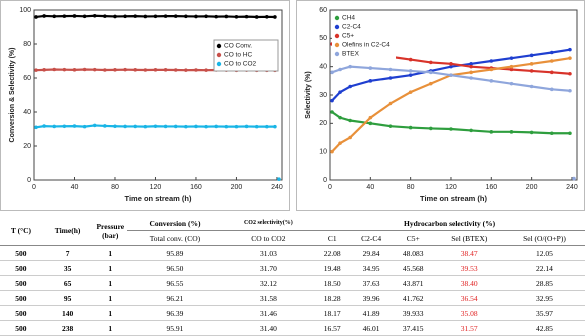 This screenshot has width=585, height=336. Describe the element at coordinates (268, 253) in the screenshot. I see `cell: 31.03` at that location.